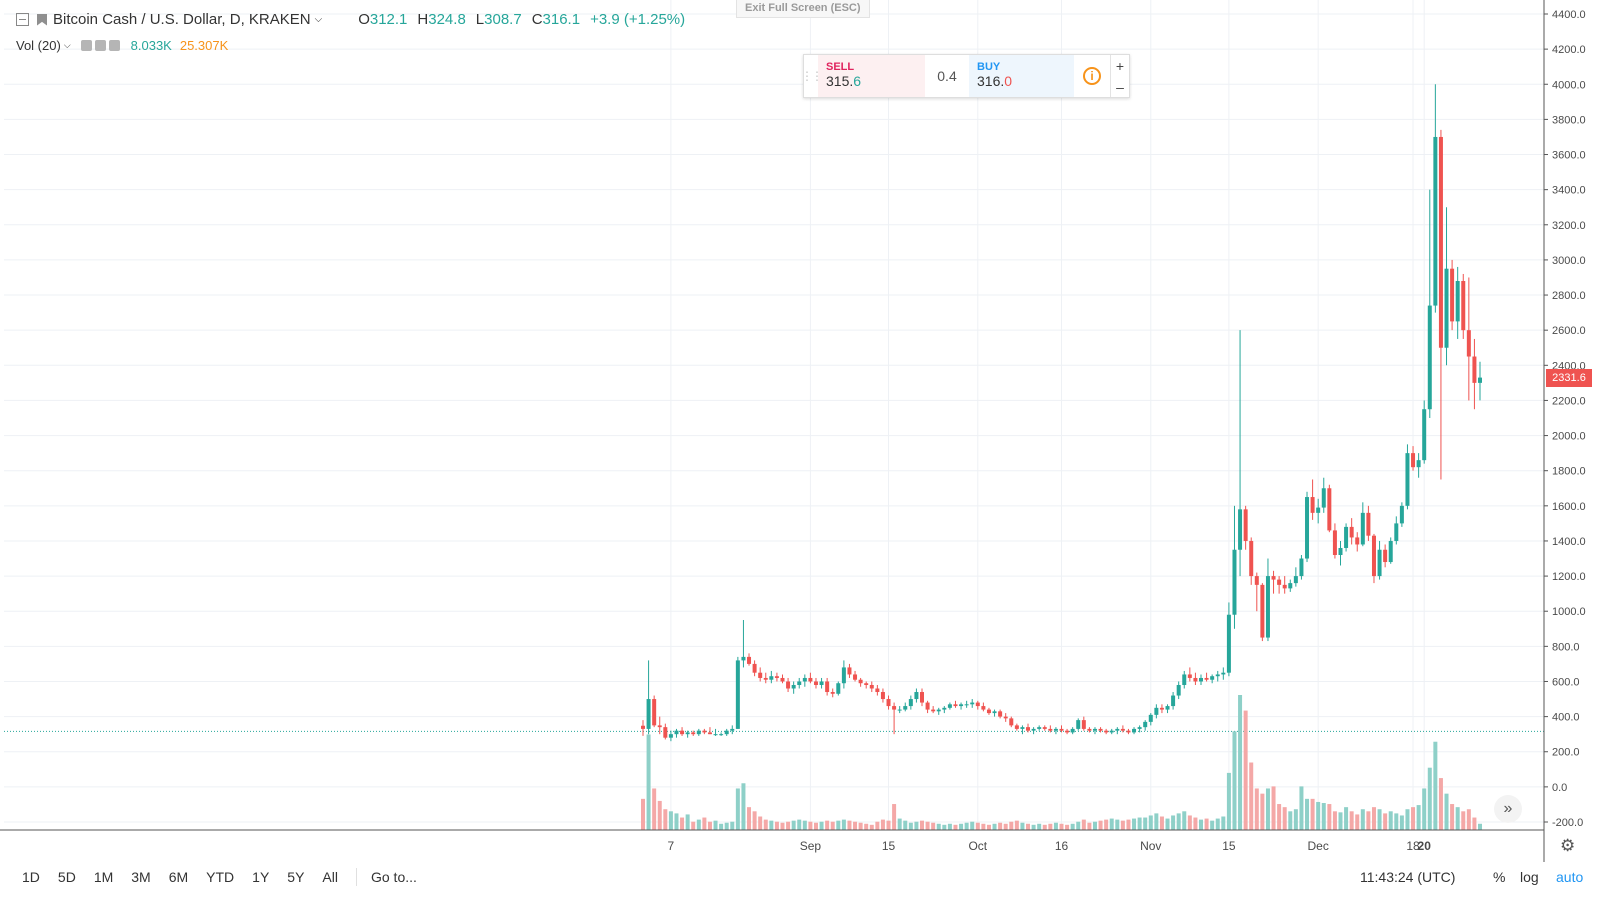 This screenshot has width=1600, height=900. Describe the element at coordinates (1062, 846) in the screenshot. I see `x-tick-label: 16` at that location.